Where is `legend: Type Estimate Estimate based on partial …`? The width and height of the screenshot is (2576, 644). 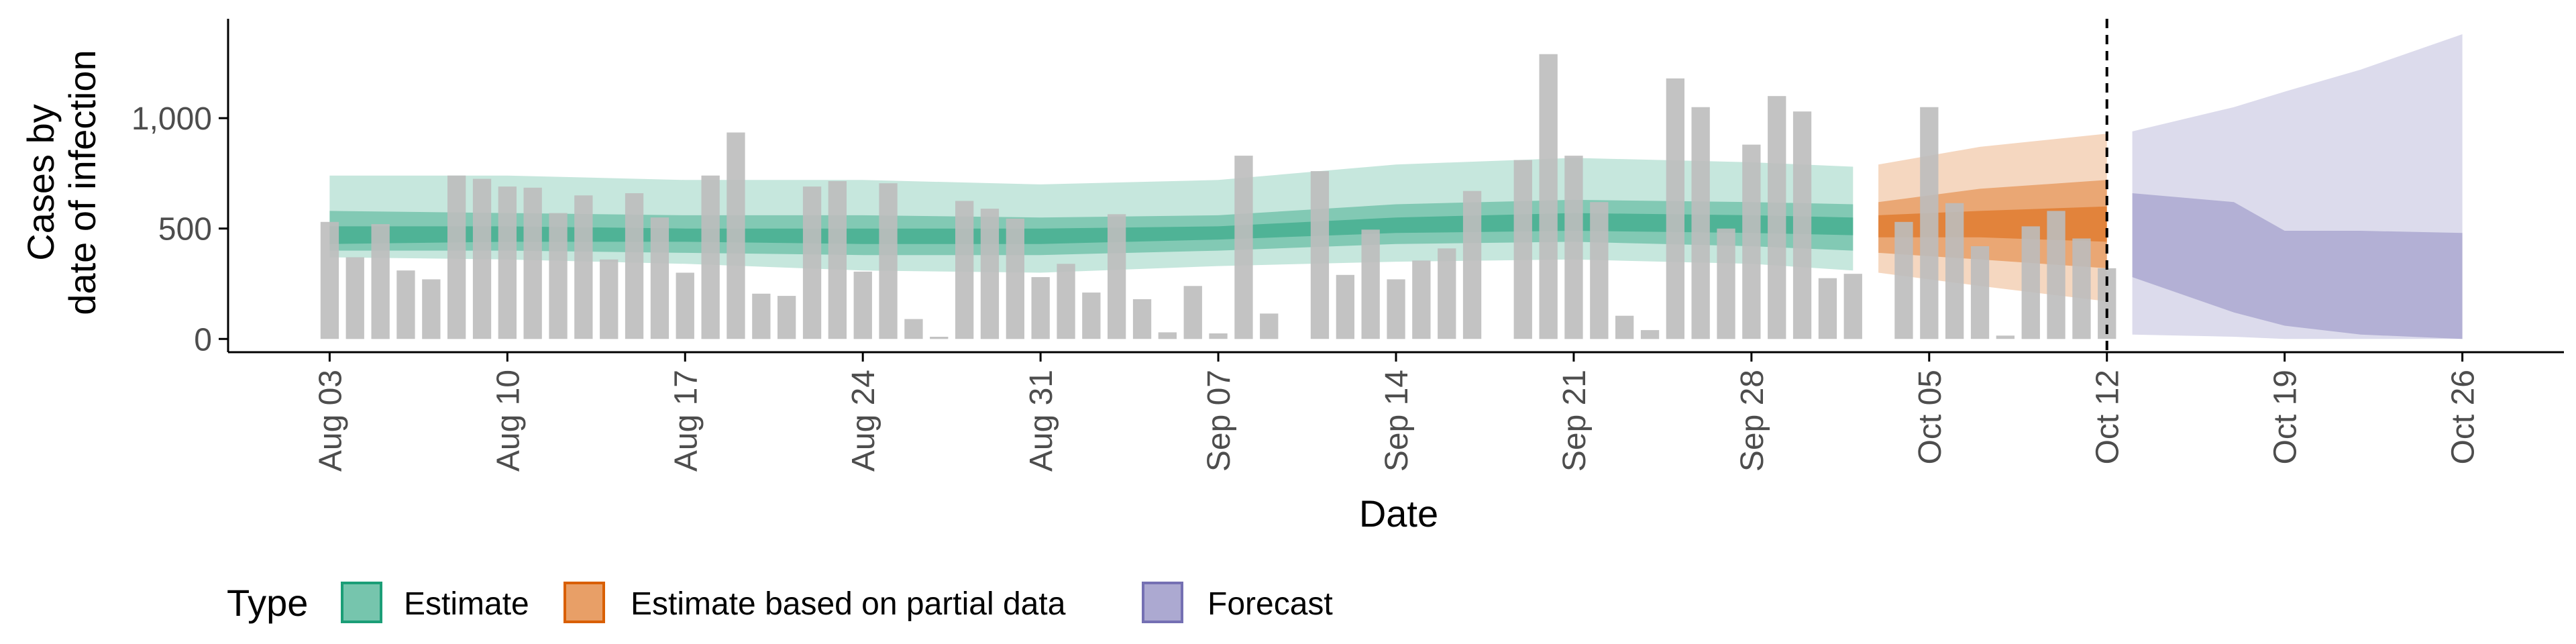
legend: Type Estimate Estimate based on partial … is located at coordinates (780, 603).